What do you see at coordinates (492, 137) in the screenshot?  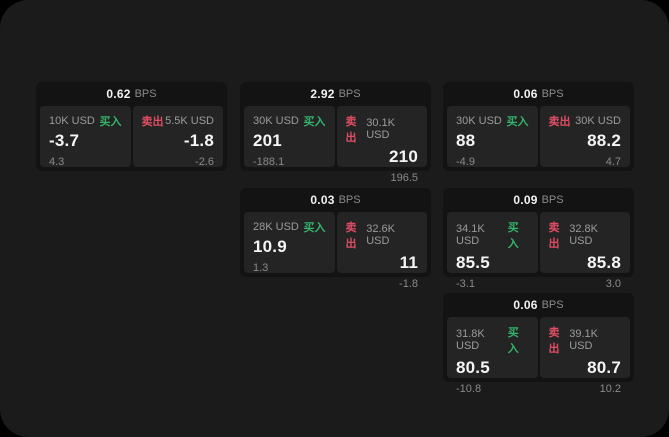 I see `buy-panel: 30K USD 买入 88 -4.9` at bounding box center [492, 137].